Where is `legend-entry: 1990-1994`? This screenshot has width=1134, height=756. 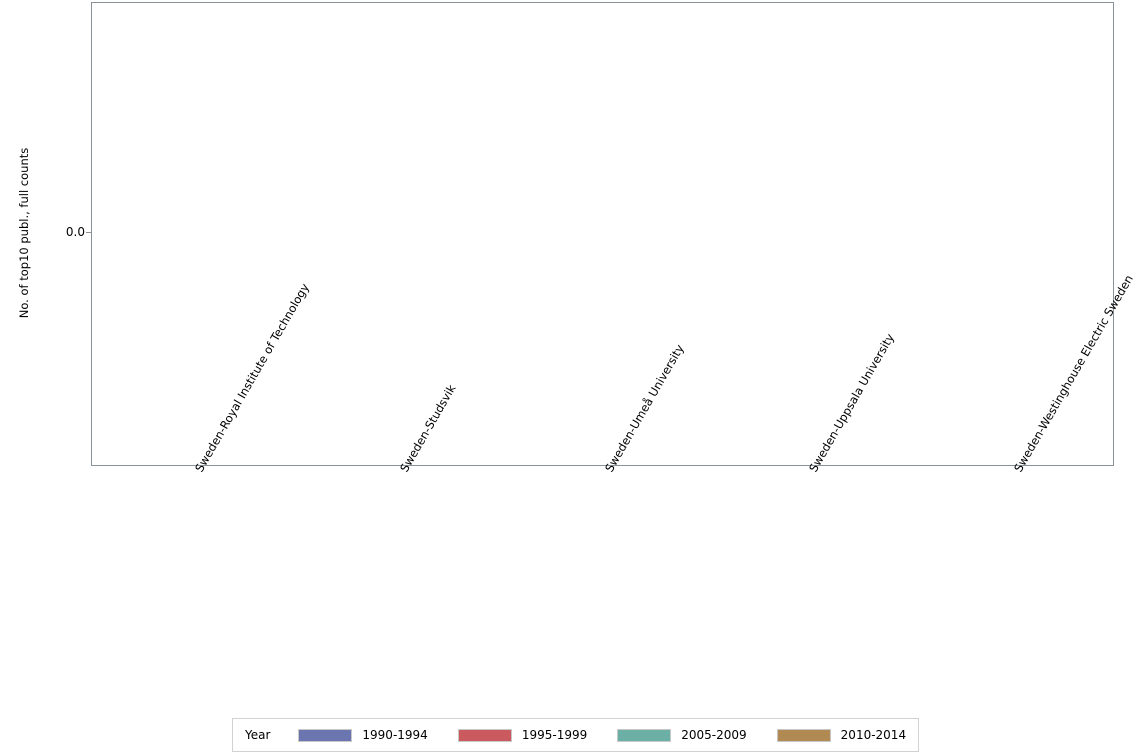 legend-entry: 1990-1994 is located at coordinates (363, 735).